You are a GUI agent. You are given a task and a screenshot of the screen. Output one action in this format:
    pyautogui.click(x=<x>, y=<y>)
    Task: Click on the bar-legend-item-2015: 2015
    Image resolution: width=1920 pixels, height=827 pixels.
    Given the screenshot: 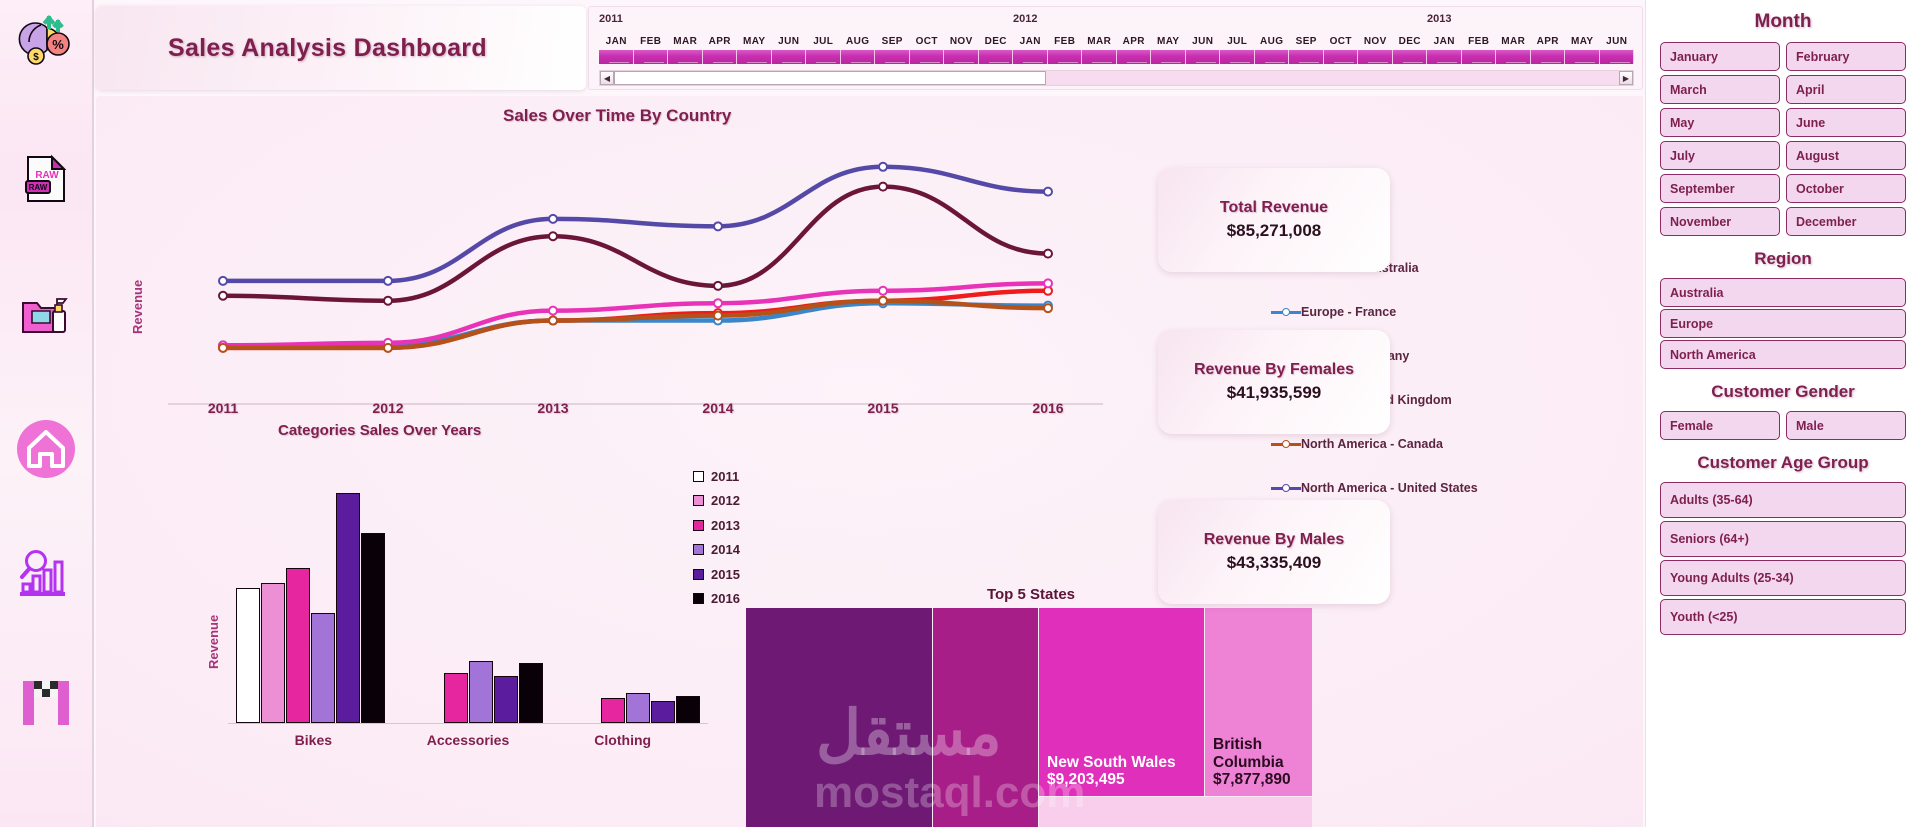 What is the action you would take?
    pyautogui.click(x=716, y=574)
    